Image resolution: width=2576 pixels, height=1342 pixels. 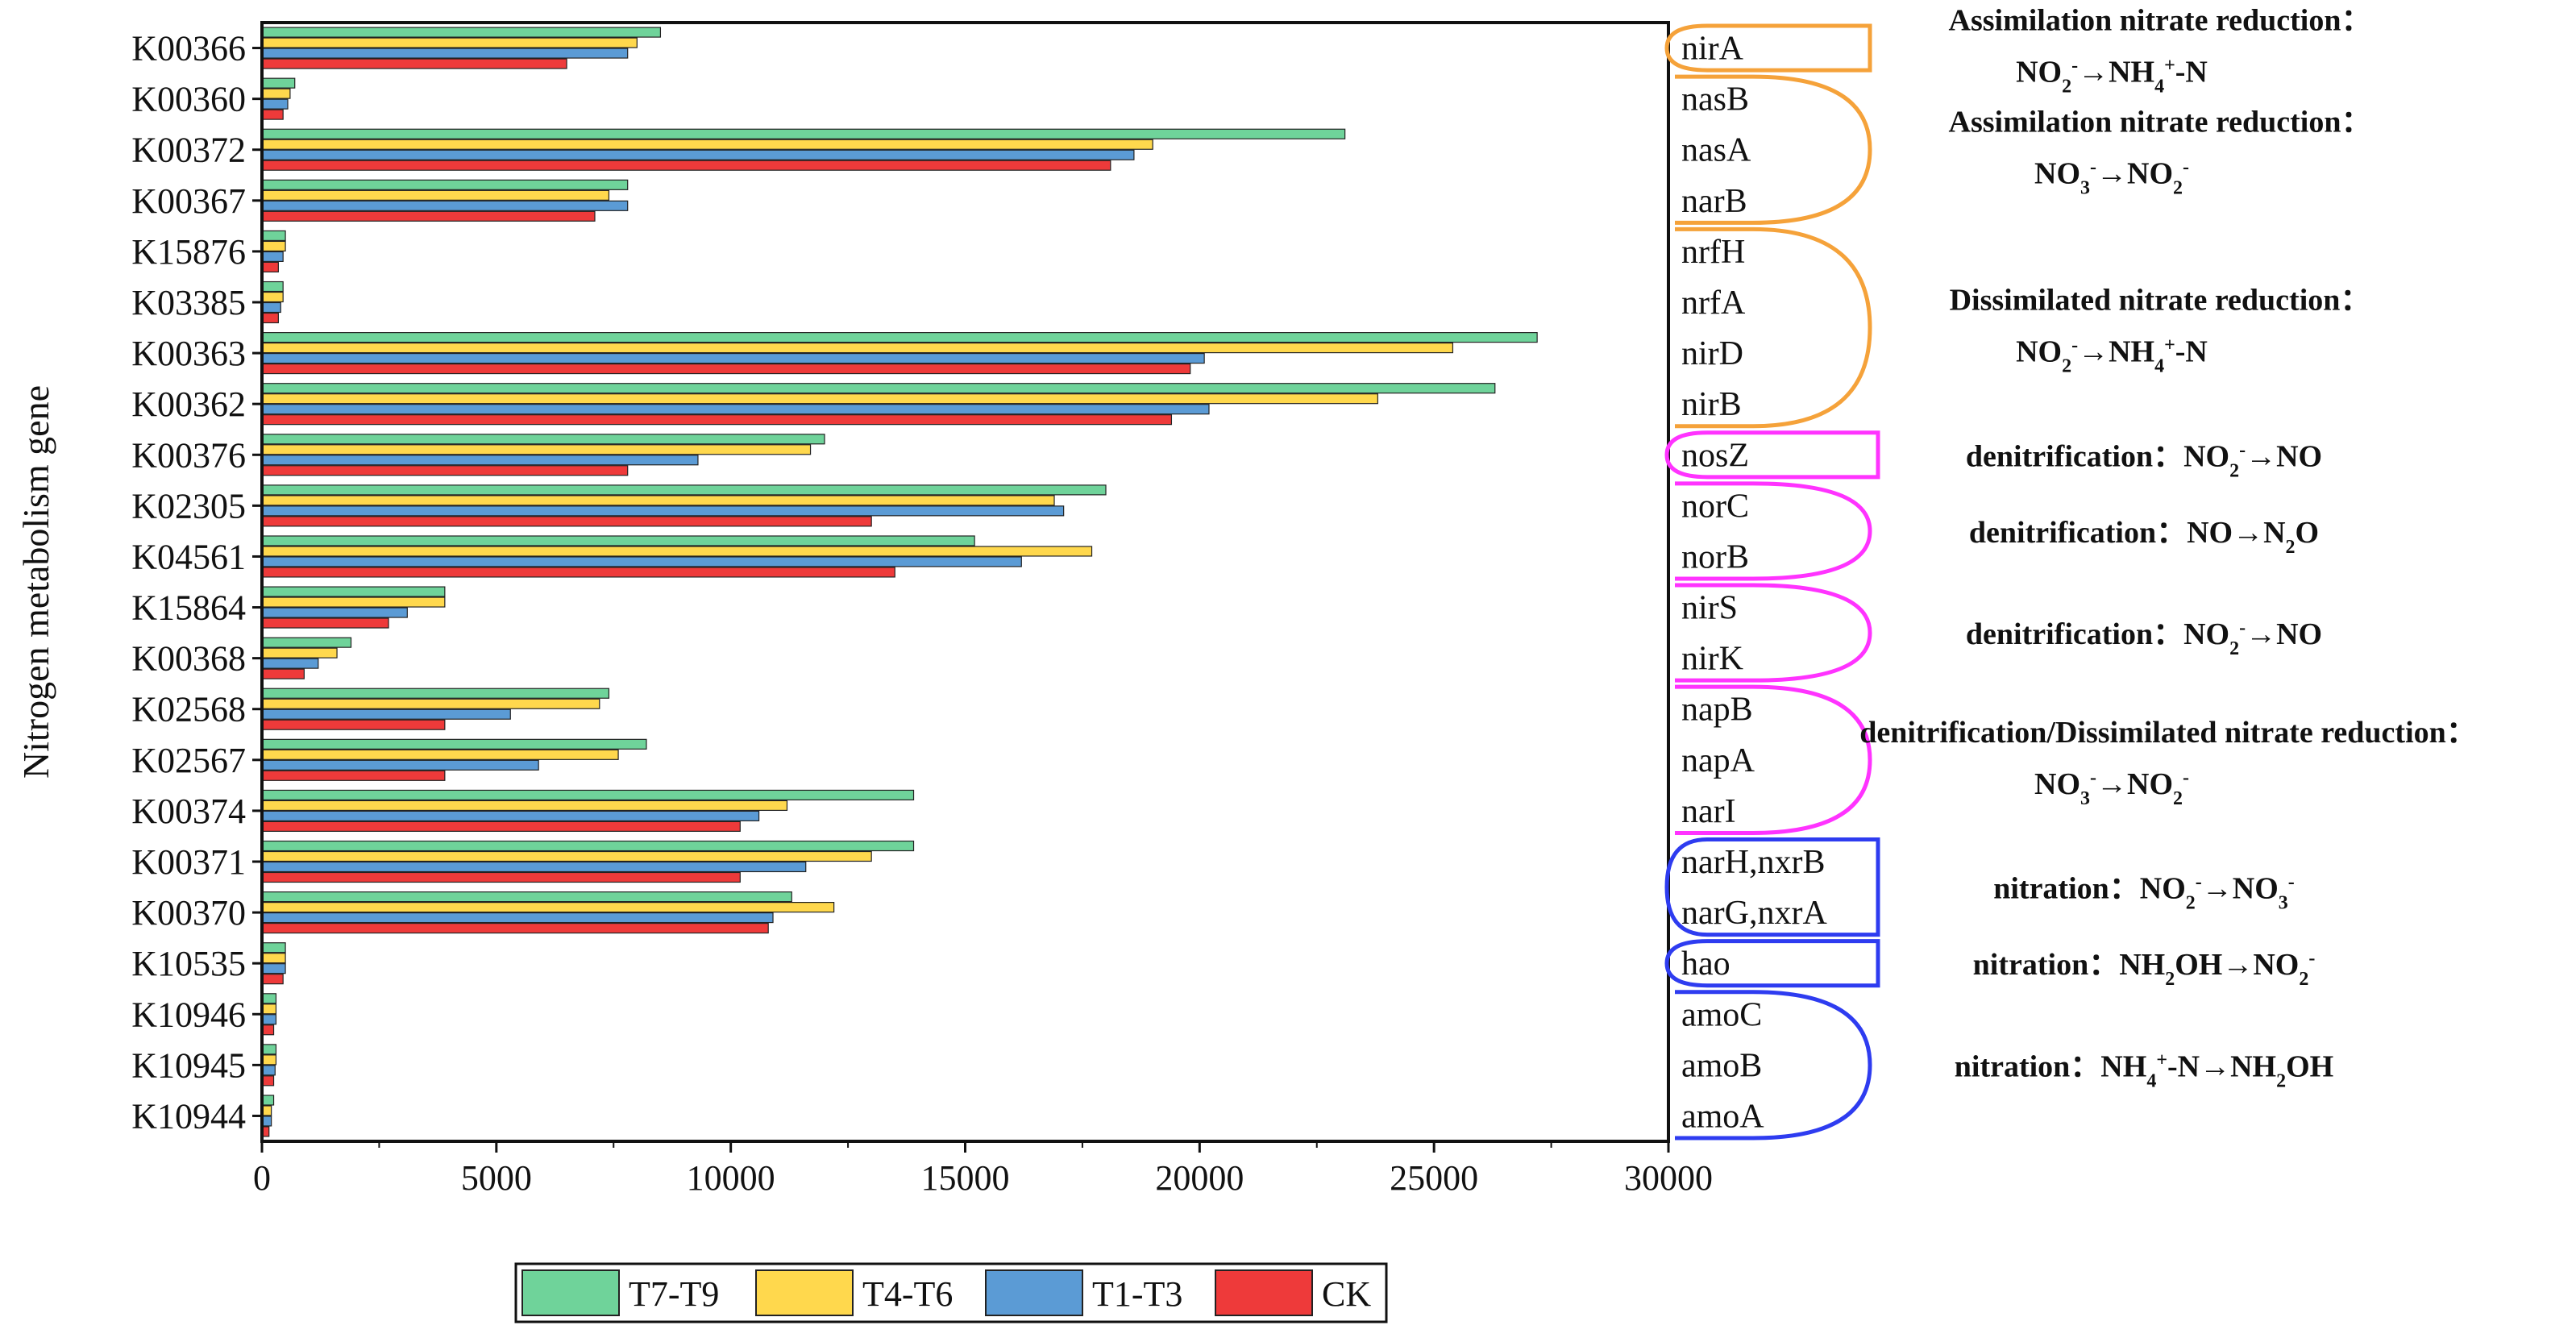 I want to click on gene-label: norB, so click(x=1715, y=556).